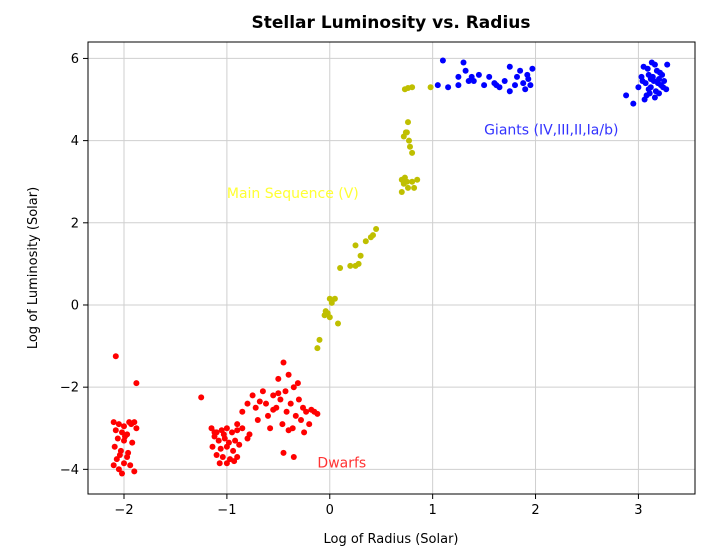 Image resolution: width=722 pixels, height=556 pixels. What do you see at coordinates (123, 510) in the screenshot?
I see `x-tick-label: −2` at bounding box center [123, 510].